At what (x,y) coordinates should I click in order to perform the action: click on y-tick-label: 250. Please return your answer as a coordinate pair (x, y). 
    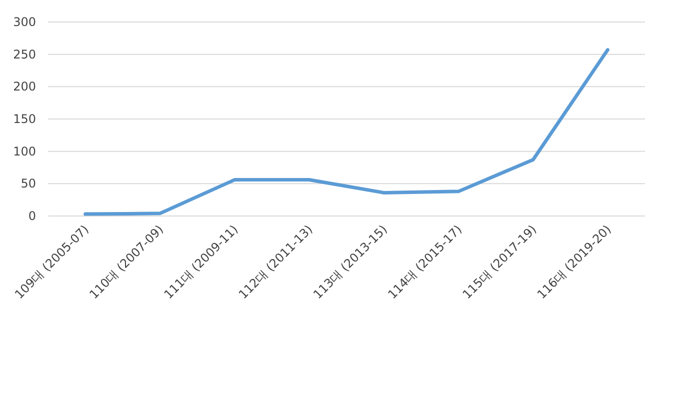
    Looking at the image, I should click on (24, 54).